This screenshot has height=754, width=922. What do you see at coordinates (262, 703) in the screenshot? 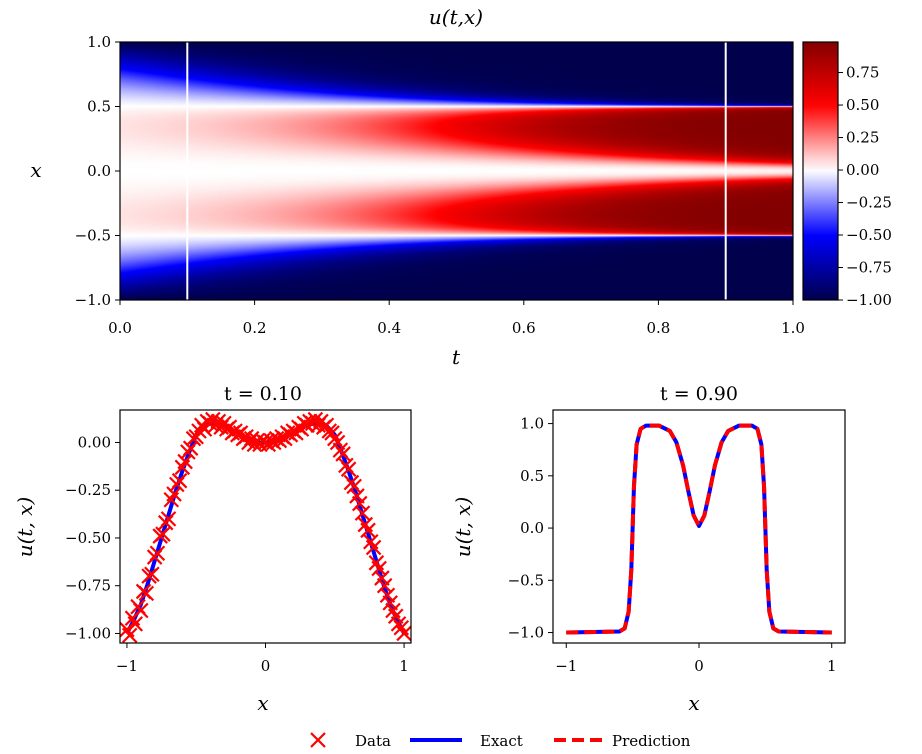
I see `left-xlabel: x` at bounding box center [262, 703].